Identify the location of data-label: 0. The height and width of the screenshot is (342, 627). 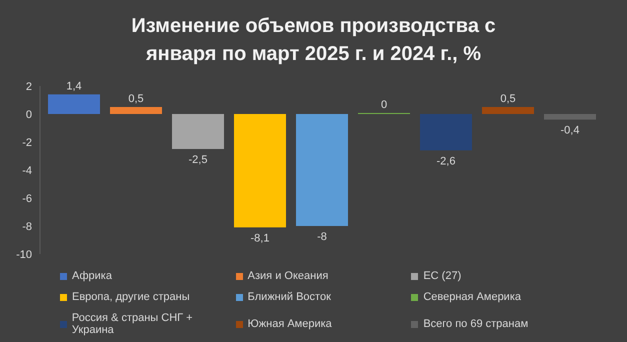
(384, 105).